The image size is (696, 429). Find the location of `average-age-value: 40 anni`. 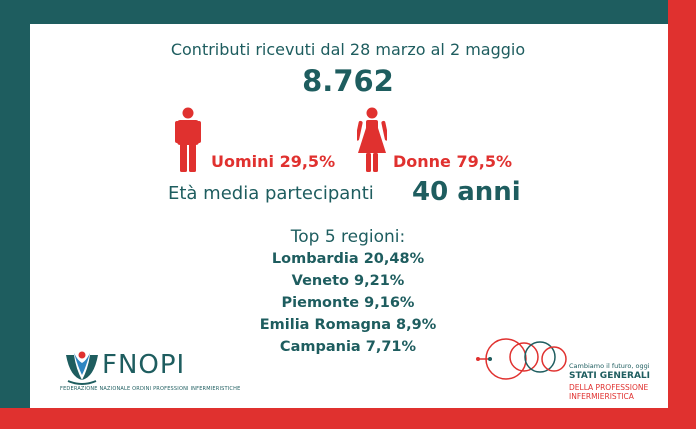

average-age-value: 40 anni is located at coordinates (466, 192).